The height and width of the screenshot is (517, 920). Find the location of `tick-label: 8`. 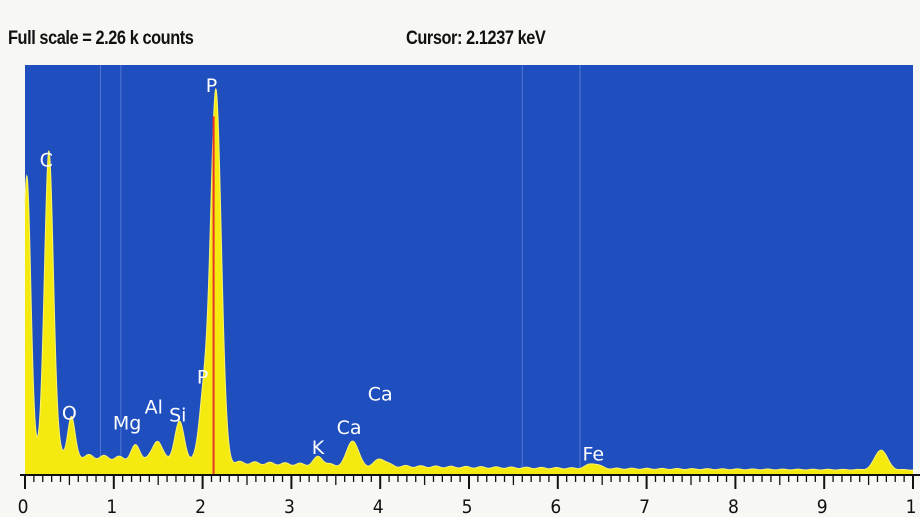

tick-label: 8 is located at coordinates (733, 506).